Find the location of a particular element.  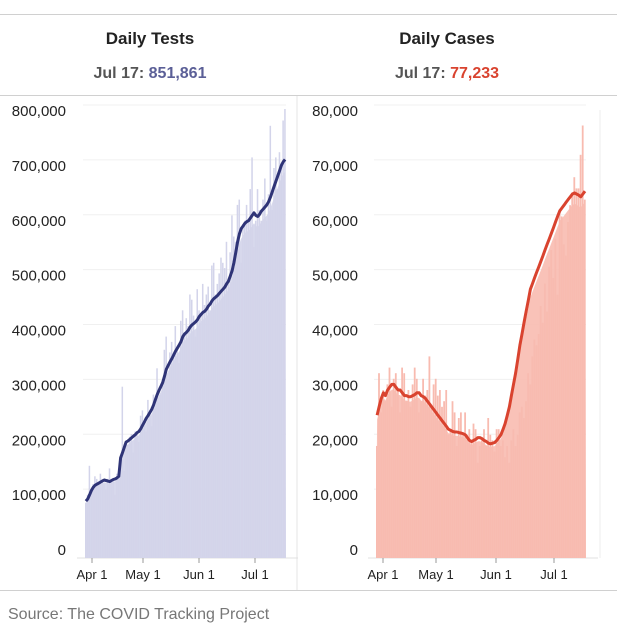

cases-y-tick-label: 50,000 is located at coordinates (335, 276).